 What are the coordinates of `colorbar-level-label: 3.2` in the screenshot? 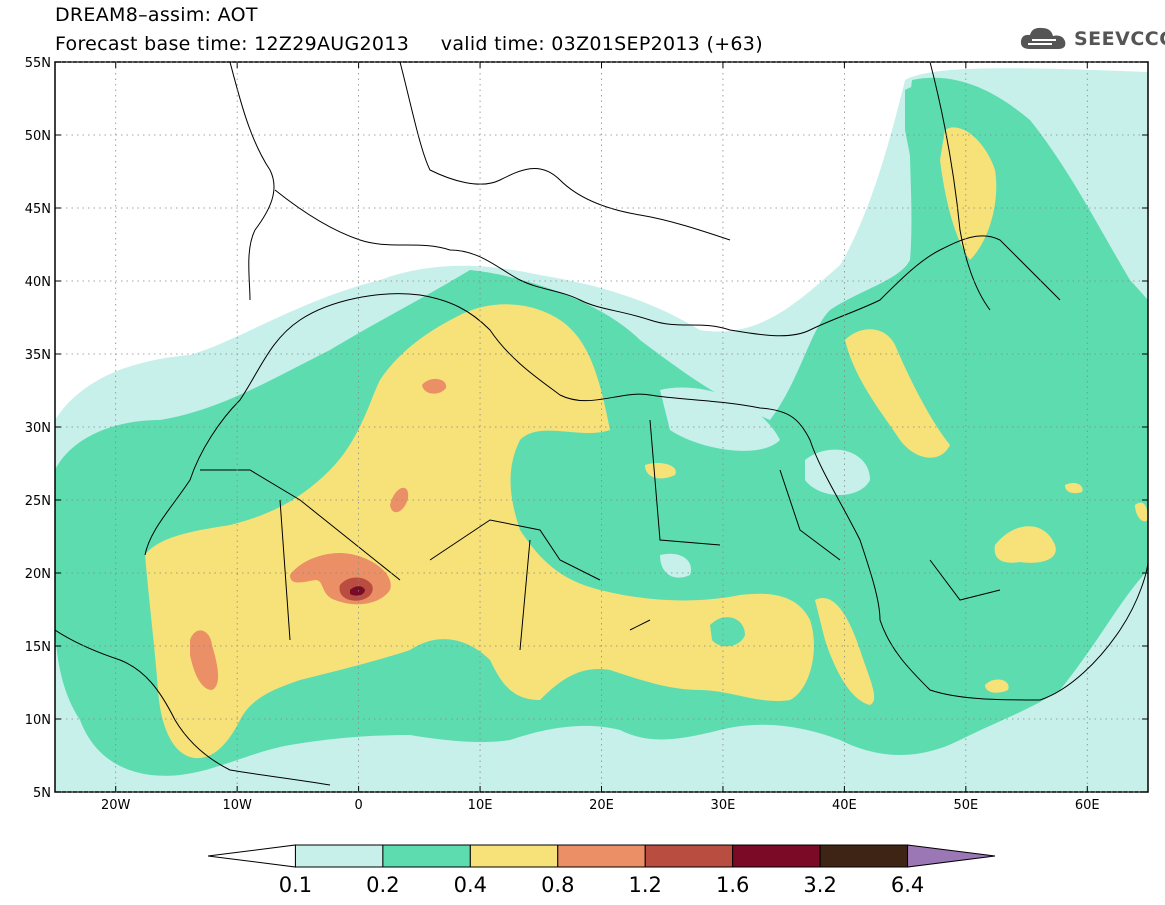 It's located at (819, 885).